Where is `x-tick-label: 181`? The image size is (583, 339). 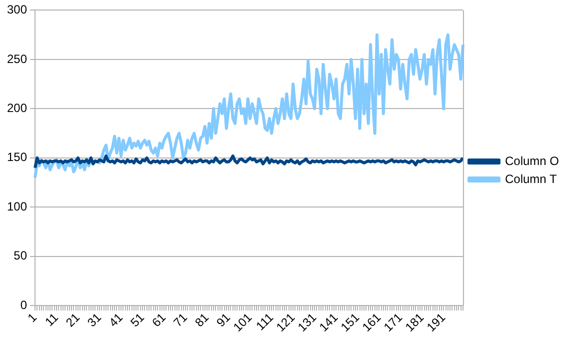
x-tick-label: 181 is located at coordinates (414, 322).